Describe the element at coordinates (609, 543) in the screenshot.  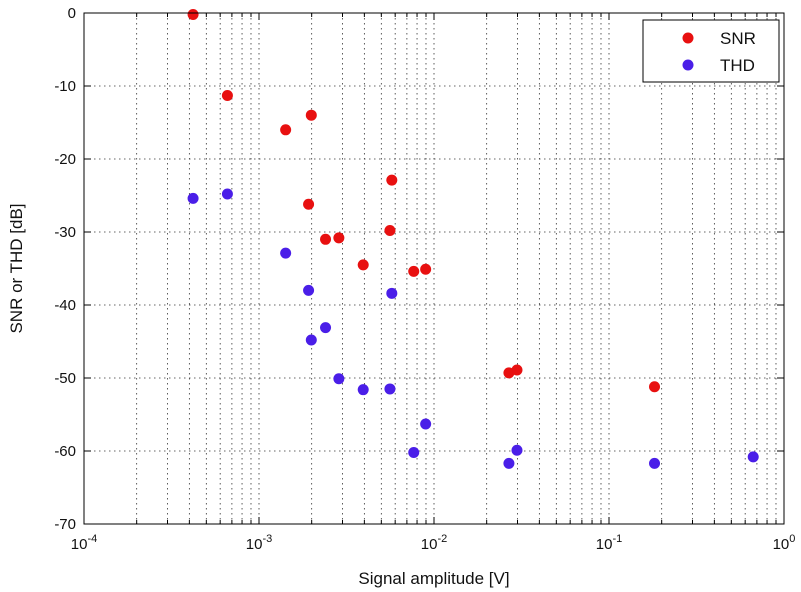
I see `x-tick-label: 10⁻¹` at that location.